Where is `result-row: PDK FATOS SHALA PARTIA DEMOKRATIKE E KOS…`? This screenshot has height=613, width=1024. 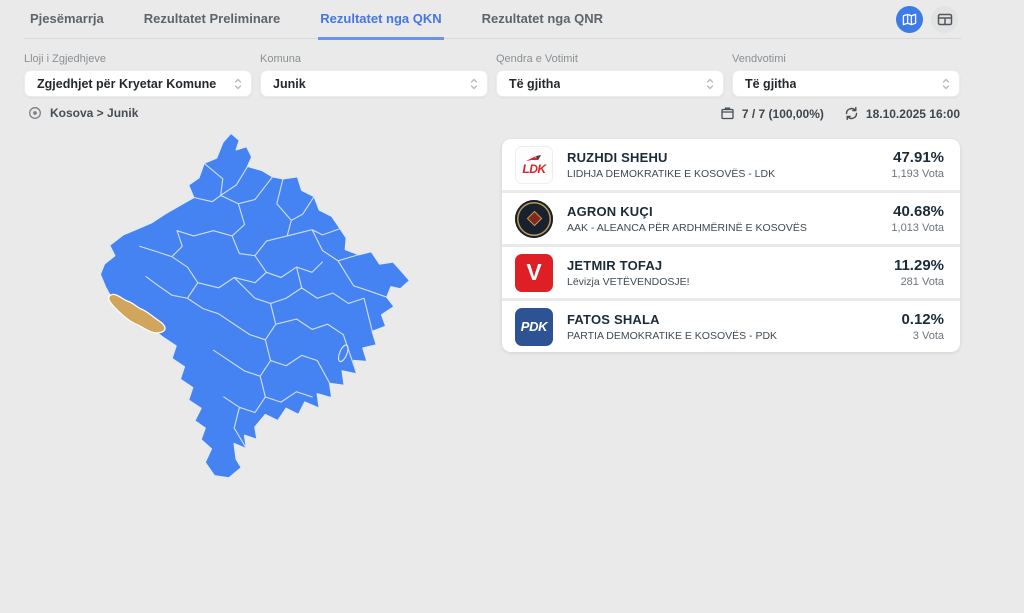 result-row: PDK FATOS SHALA PARTIA DEMOKRATIKE E KOS… is located at coordinates (731, 326).